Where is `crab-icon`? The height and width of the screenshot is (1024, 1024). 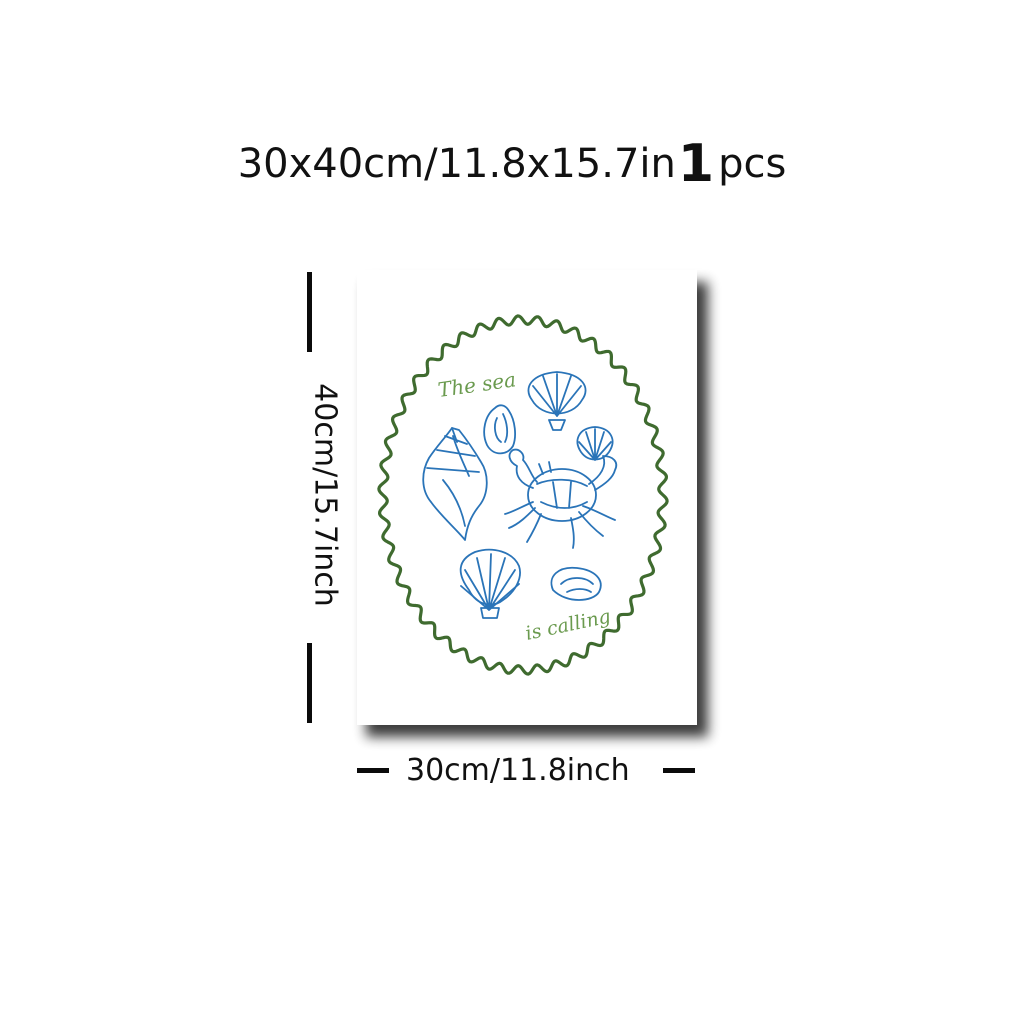
crab-icon is located at coordinates (561, 498).